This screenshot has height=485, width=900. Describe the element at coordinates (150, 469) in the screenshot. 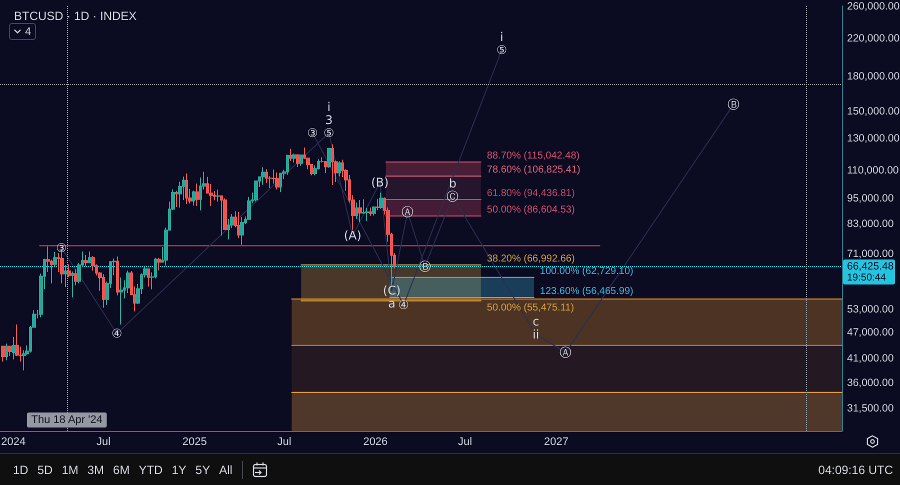

I see `text: YTD` at that location.